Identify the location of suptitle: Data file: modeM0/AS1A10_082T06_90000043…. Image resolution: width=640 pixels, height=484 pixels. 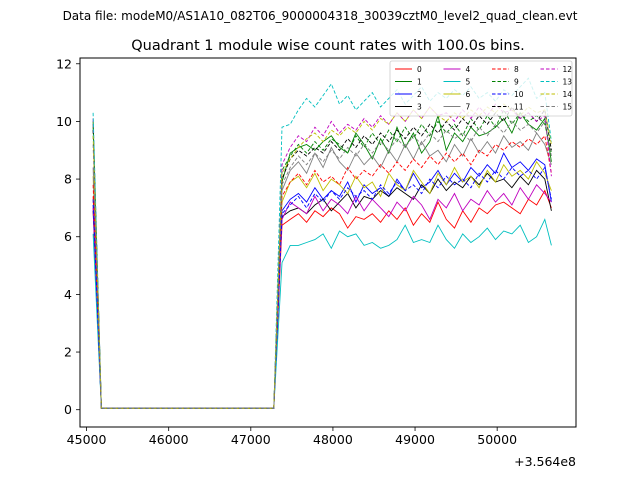
(320, 16).